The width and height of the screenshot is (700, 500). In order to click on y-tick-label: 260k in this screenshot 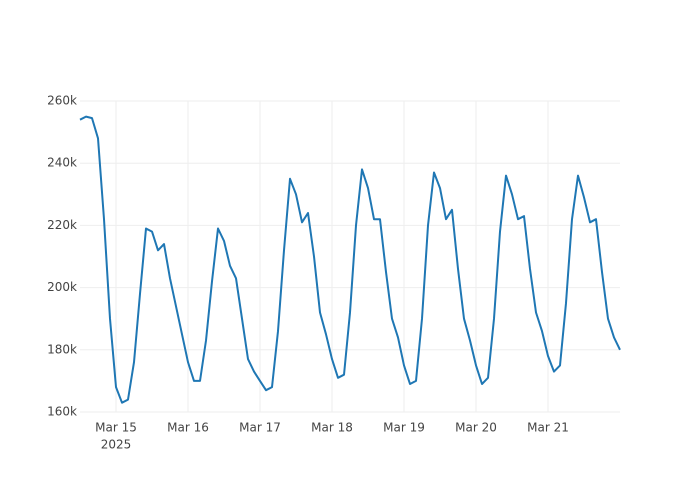, I will do `click(62, 101)`.